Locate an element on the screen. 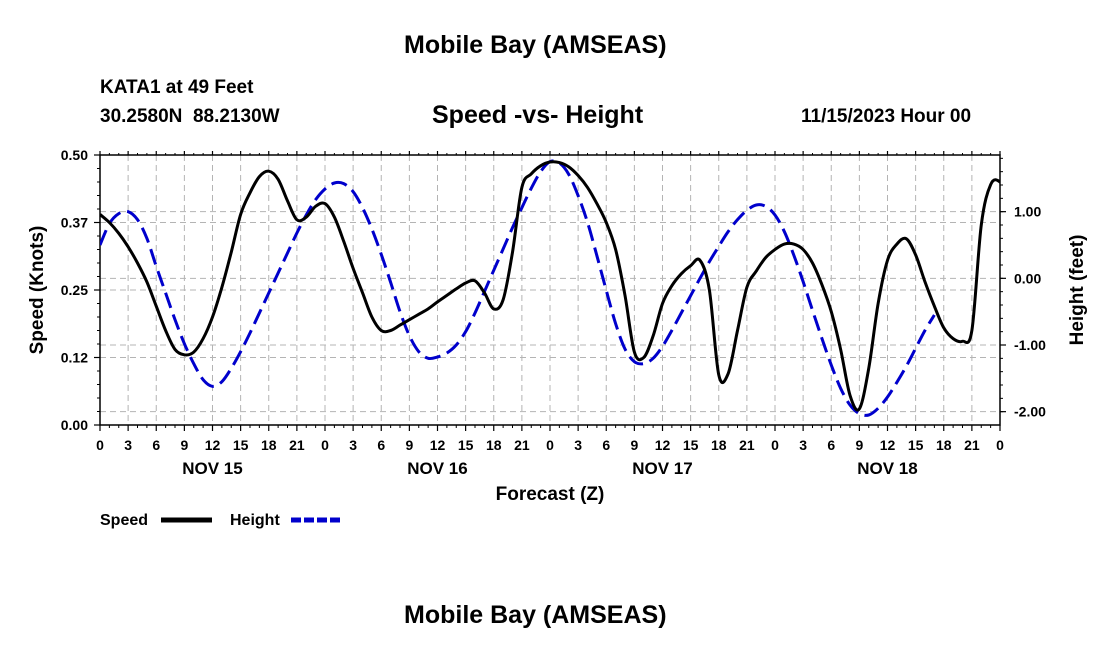  station-label: KATA1 at 49 Feet is located at coordinates (177, 87).